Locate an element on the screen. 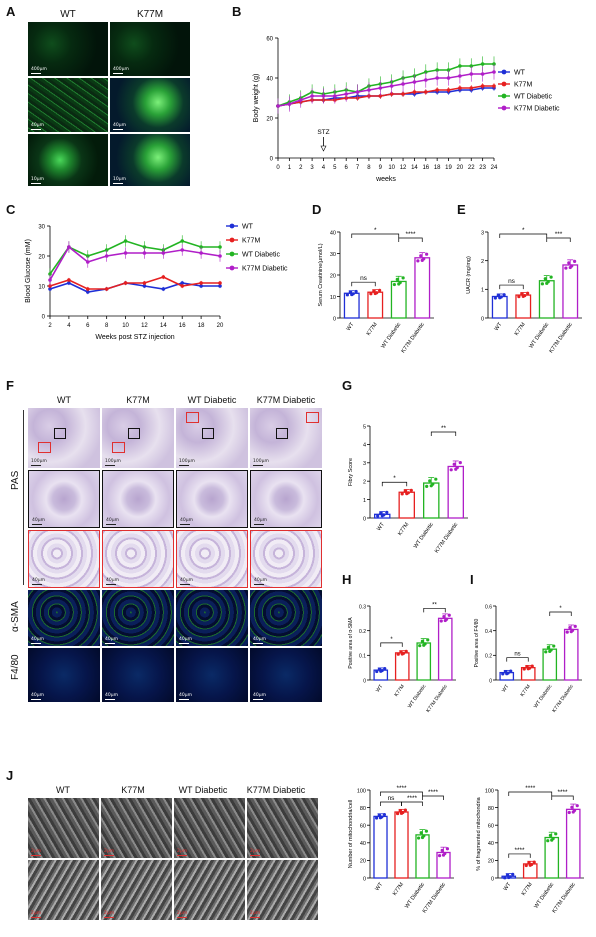  micrograph-a-wt-high: 10μm is located at coordinates (68, 160).